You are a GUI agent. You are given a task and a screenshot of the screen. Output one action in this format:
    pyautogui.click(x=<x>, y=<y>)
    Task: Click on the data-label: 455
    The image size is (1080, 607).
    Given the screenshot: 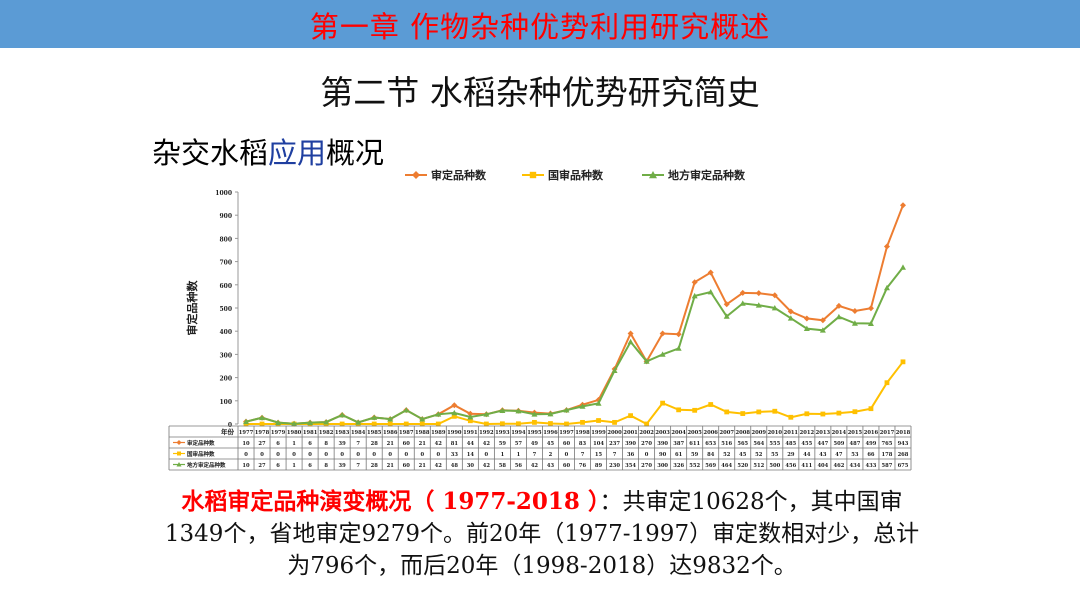 What is the action you would take?
    pyautogui.click(x=806, y=444)
    